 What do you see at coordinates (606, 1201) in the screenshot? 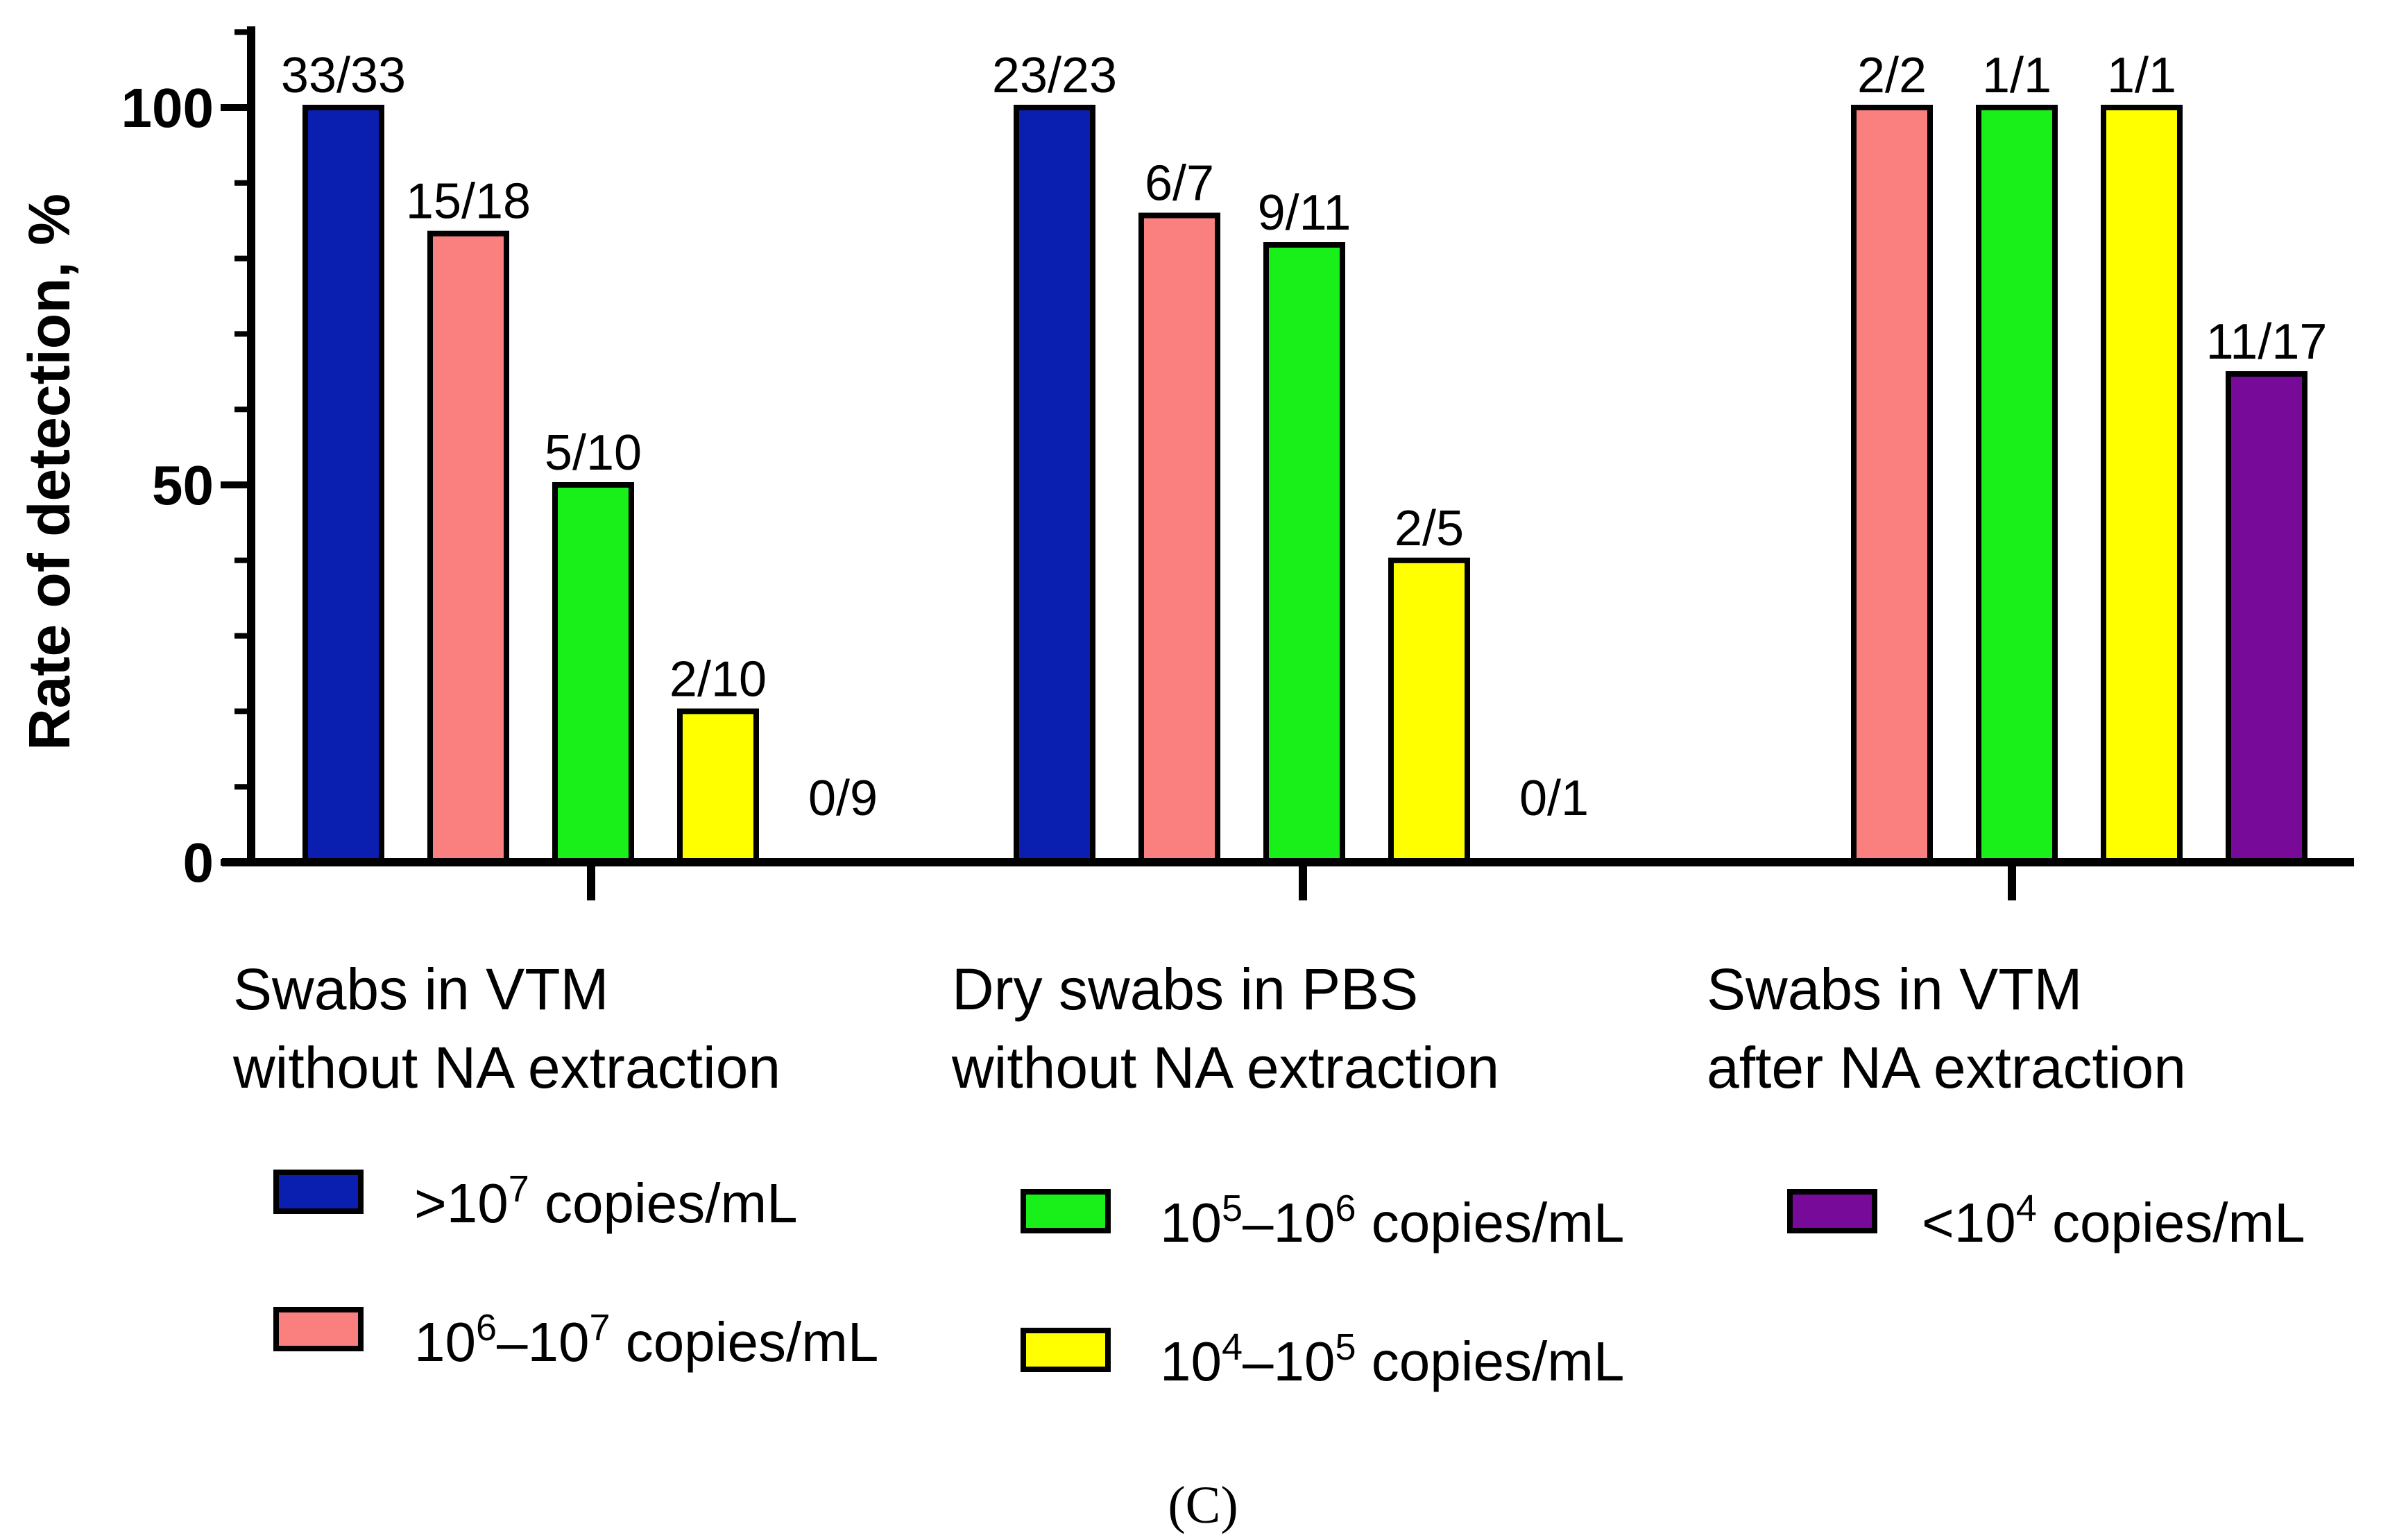
I see `legend-entry-label: >107 copies/mL` at bounding box center [606, 1201].